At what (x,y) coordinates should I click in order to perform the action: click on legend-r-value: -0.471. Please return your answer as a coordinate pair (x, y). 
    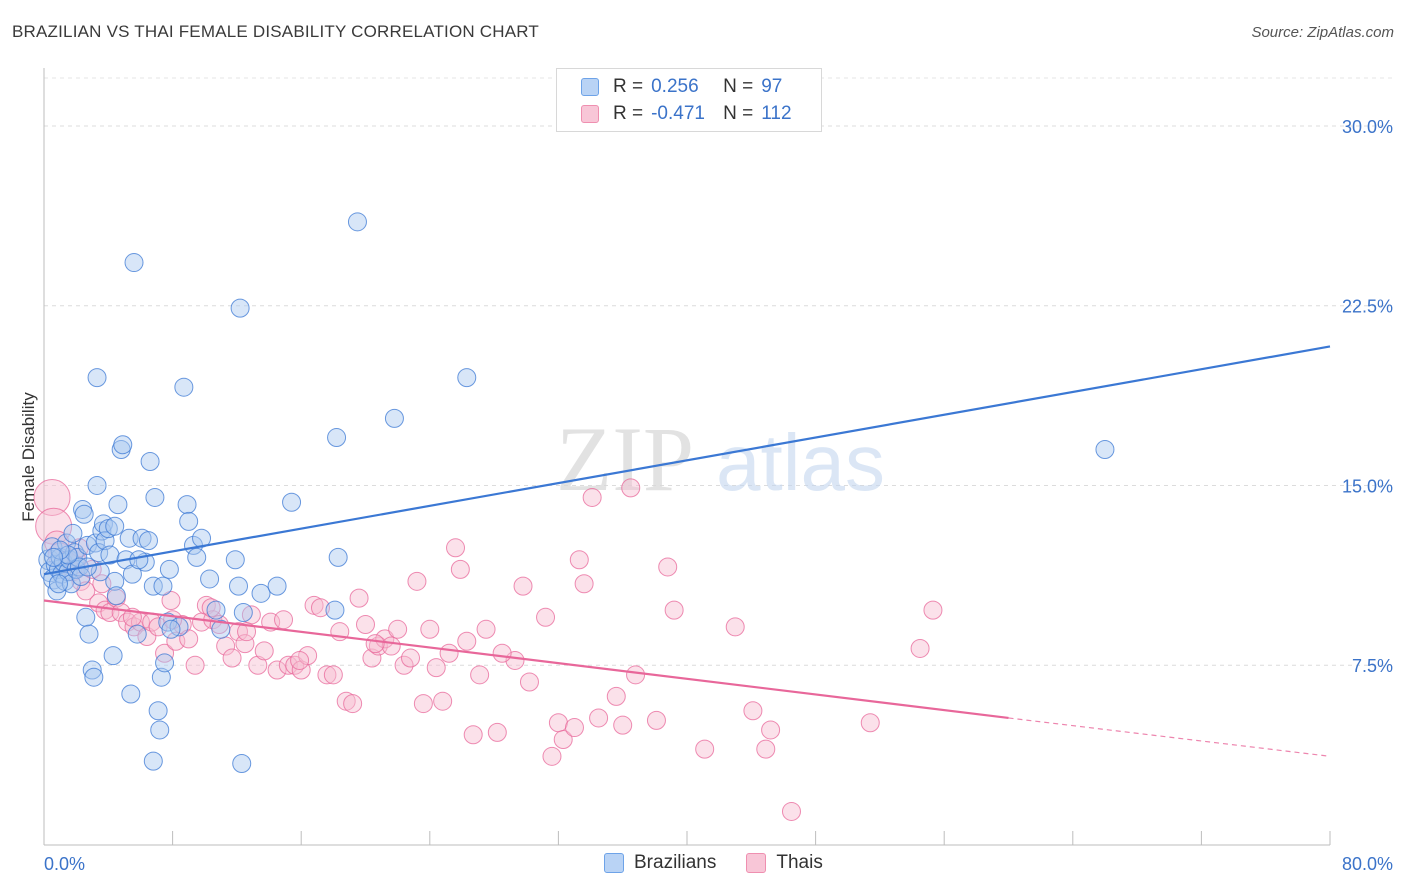
    Looking at the image, I should click on (678, 113).